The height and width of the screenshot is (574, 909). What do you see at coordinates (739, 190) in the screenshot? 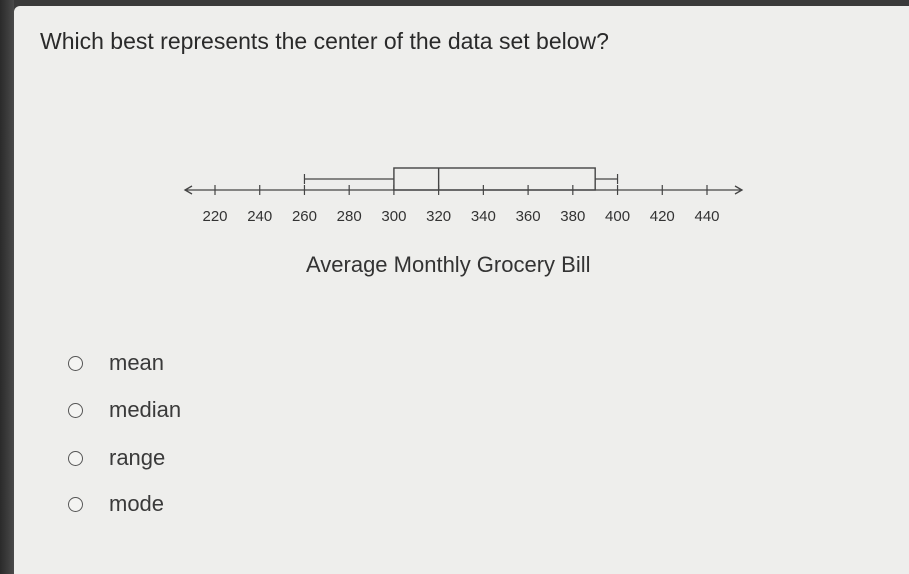
I see `axis-arrow-right` at bounding box center [739, 190].